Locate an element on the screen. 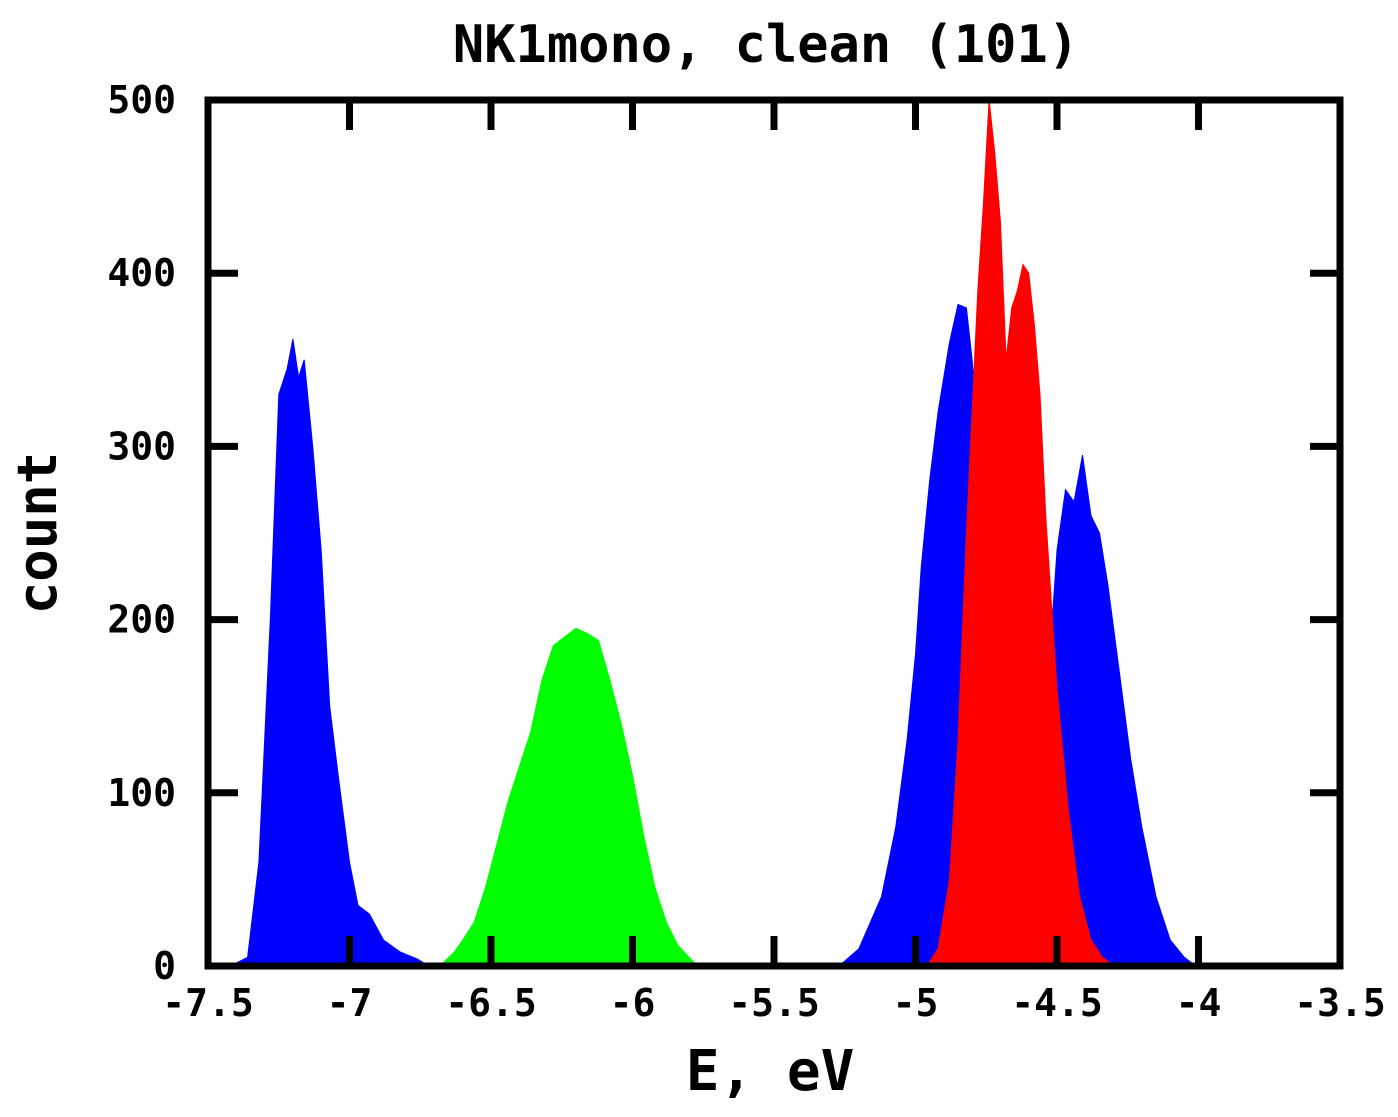  y-tick-label: 300 is located at coordinates (141, 446).